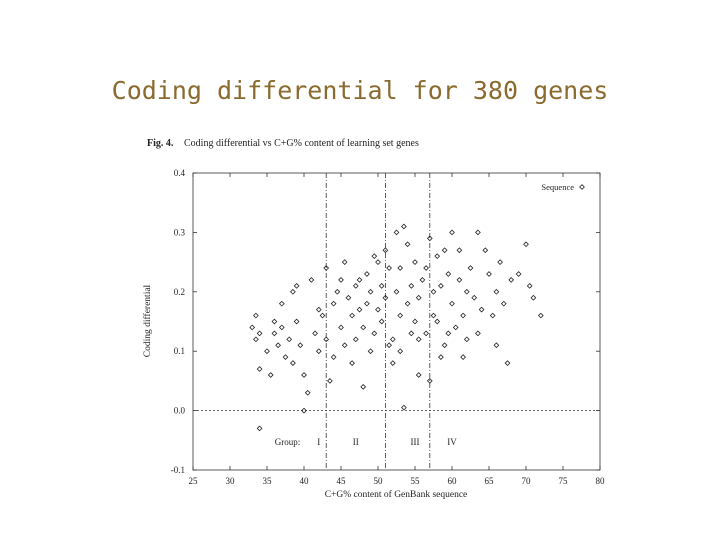 The height and width of the screenshot is (540, 720). What do you see at coordinates (180, 411) in the screenshot?
I see `y-tick-label: 0.0` at bounding box center [180, 411].